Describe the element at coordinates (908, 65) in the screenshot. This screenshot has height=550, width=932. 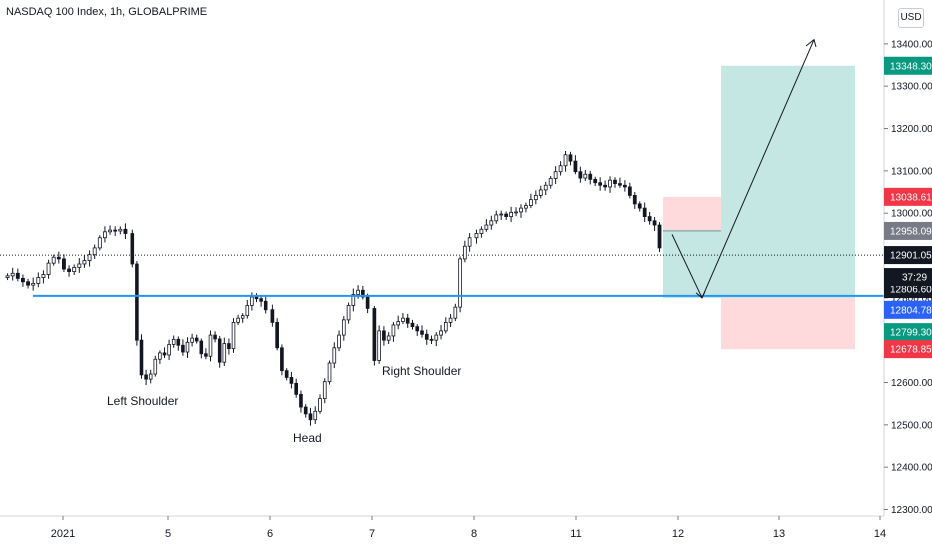
I see `price-tag: 13348.30` at that location.